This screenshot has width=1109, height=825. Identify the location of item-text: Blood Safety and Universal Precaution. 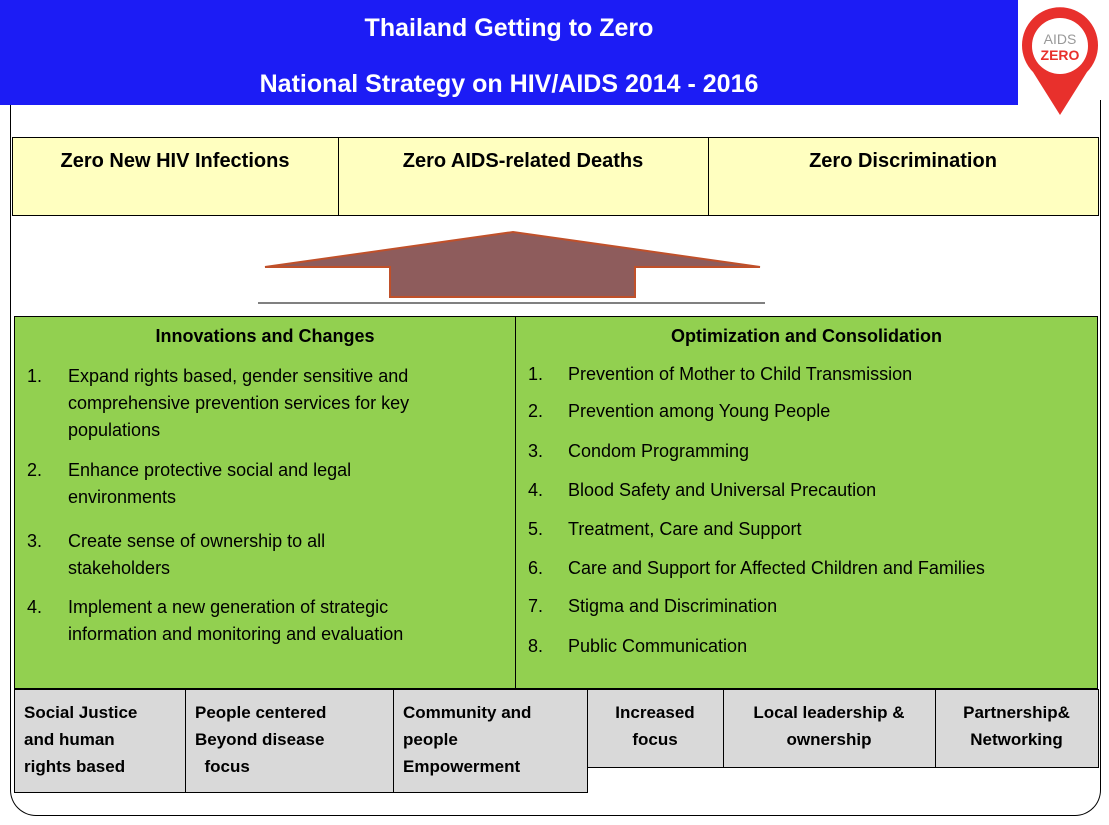
(722, 490).